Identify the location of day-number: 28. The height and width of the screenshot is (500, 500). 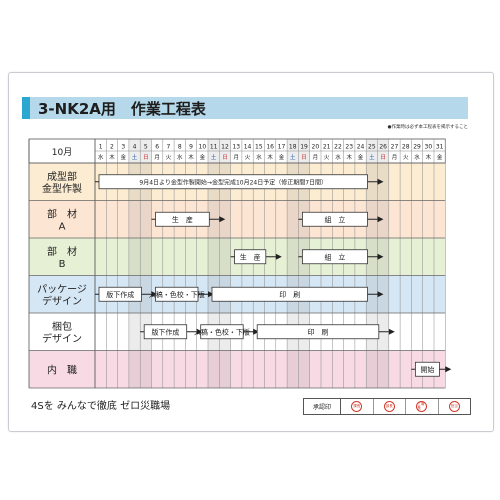
(406, 147).